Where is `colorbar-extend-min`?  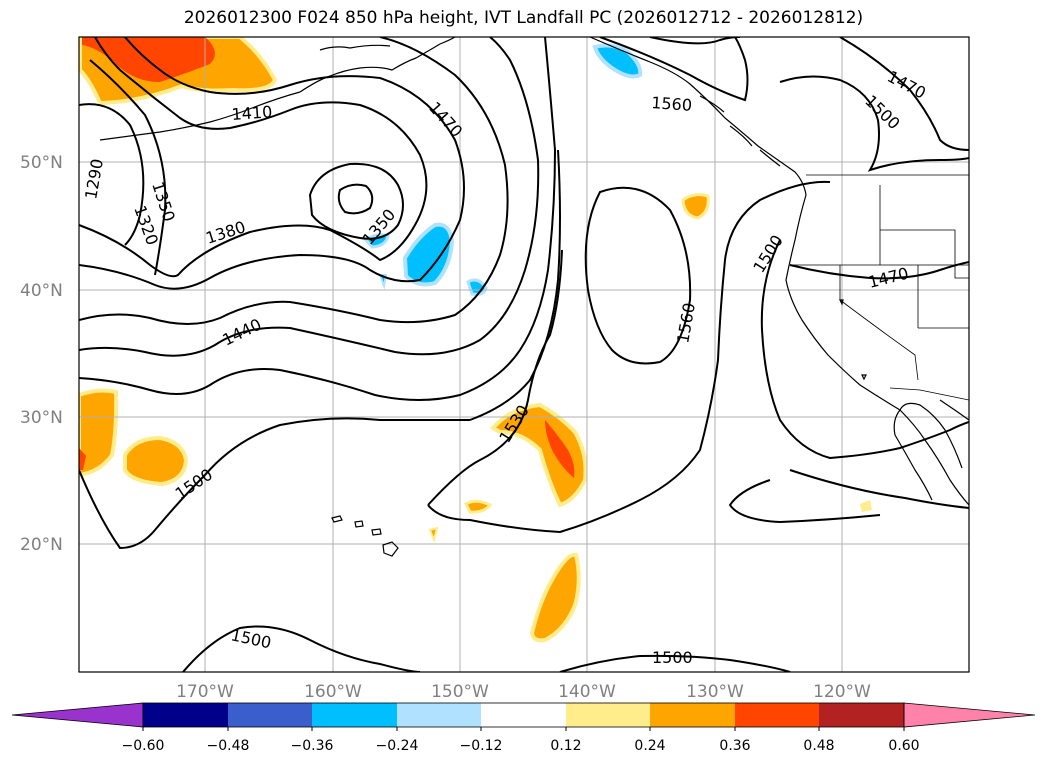 colorbar-extend-min is located at coordinates (77, 715).